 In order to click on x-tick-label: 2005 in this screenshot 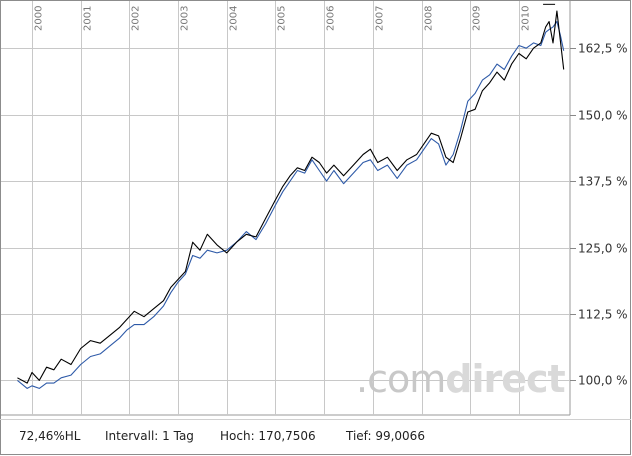, I will do `click(282, 18)`.